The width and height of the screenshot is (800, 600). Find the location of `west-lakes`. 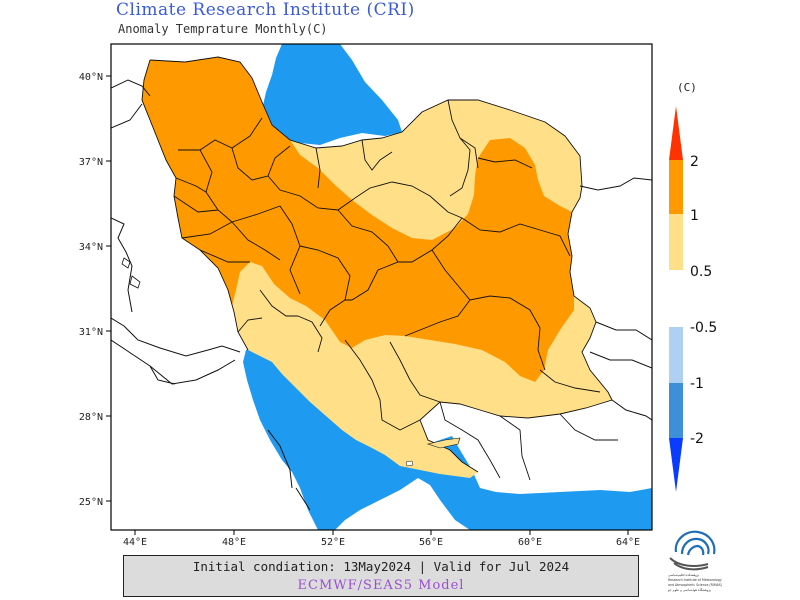

west-lakes is located at coordinates (131, 273).